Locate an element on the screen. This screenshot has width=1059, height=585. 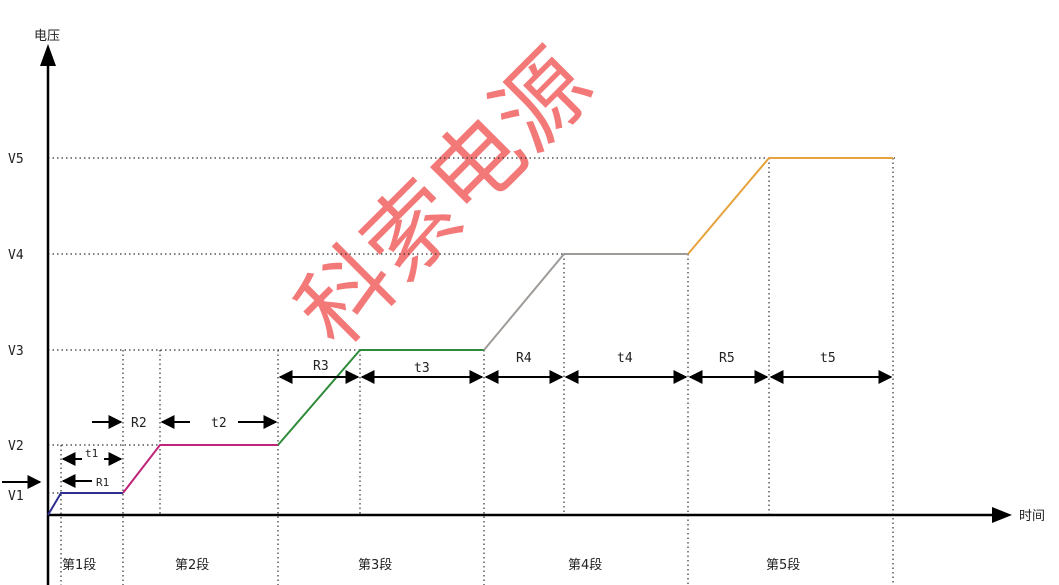
label-t2: t2 is located at coordinates (219, 423).